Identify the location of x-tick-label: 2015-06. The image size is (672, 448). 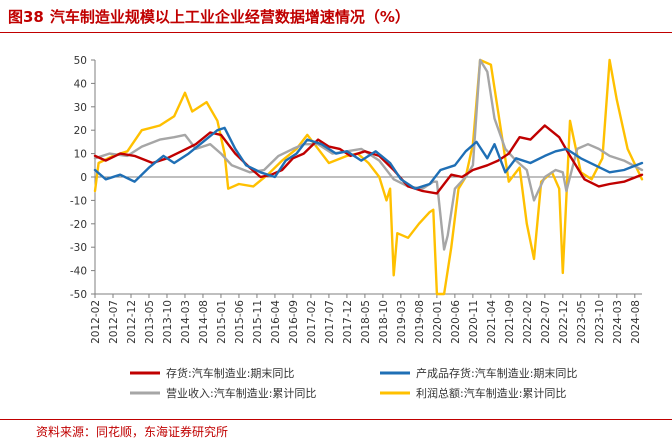
(240, 322).